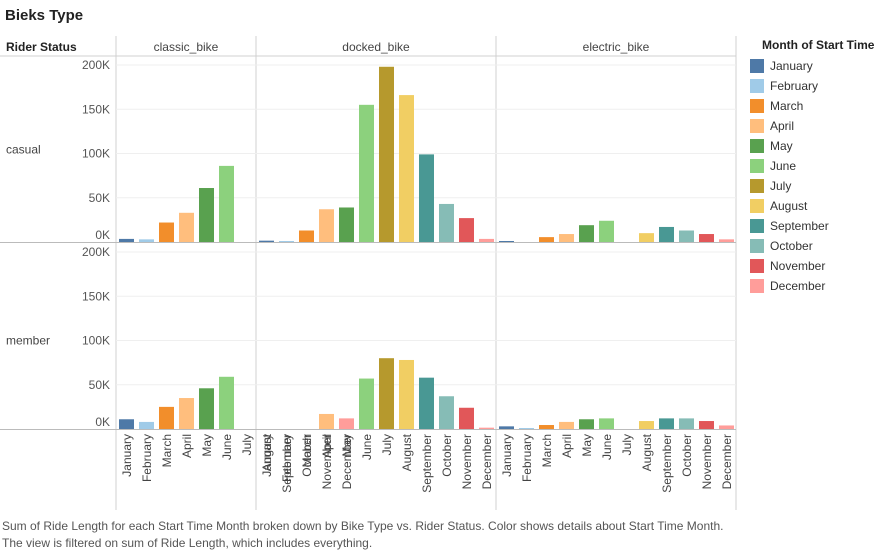 This screenshot has width=888, height=553. What do you see at coordinates (781, 186) in the screenshot?
I see `legend-label: July` at bounding box center [781, 186].